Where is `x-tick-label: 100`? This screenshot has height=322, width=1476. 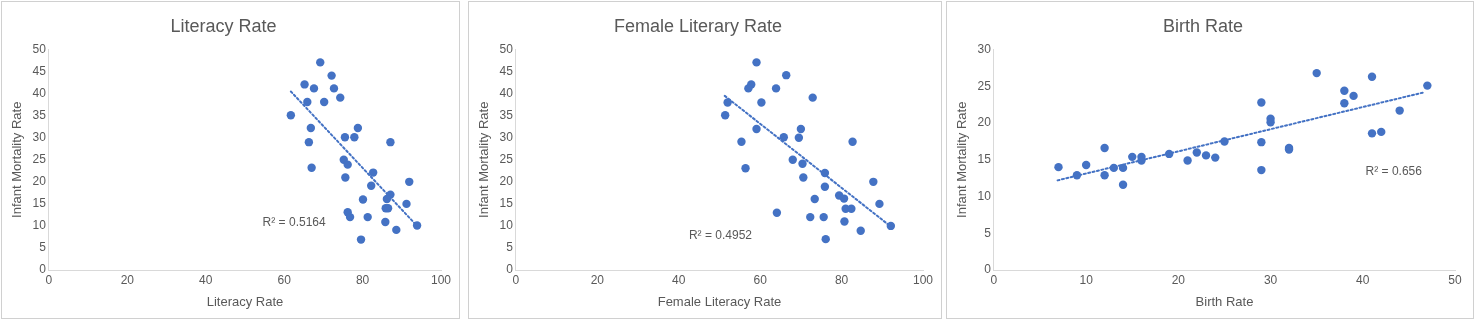
x-tick-label: 100 is located at coordinates (441, 279).